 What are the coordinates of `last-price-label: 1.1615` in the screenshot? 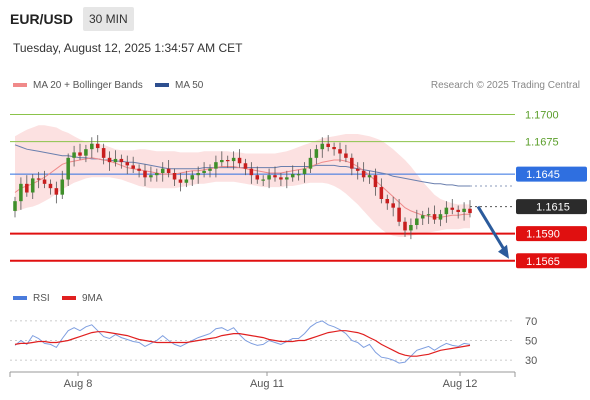 It's located at (553, 208).